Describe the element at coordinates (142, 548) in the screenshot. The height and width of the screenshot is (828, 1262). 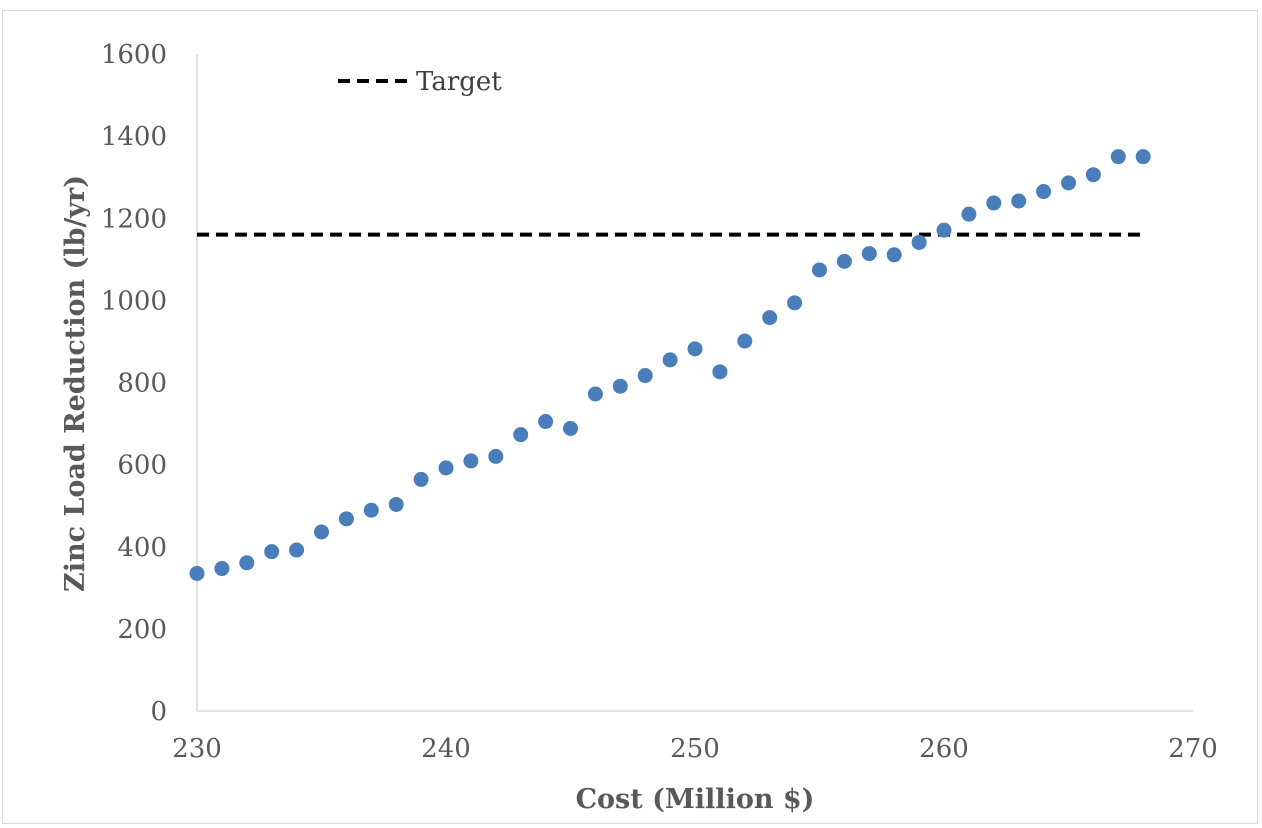
I see `y-tick-label: 400` at that location.